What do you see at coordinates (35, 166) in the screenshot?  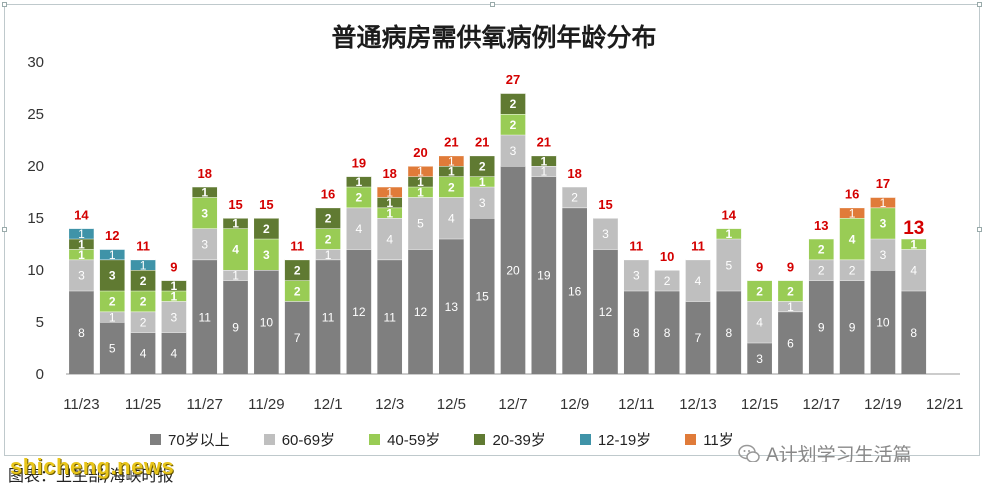 I see `y-tick-label: 20` at bounding box center [35, 166].